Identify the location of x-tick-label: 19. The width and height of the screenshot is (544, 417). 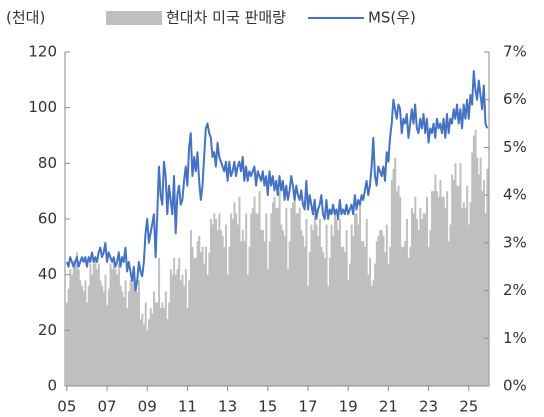
(348, 407).